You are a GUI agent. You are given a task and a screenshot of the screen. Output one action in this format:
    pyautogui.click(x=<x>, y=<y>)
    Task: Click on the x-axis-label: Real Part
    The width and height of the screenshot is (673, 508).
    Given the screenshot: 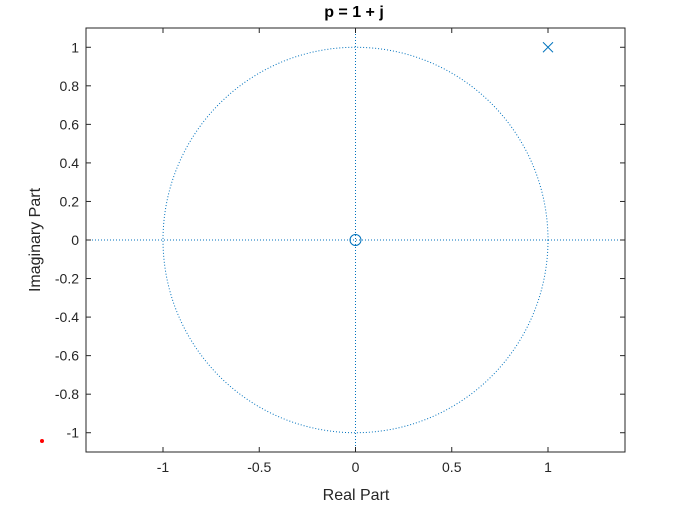 What is the action you would take?
    pyautogui.click(x=356, y=495)
    